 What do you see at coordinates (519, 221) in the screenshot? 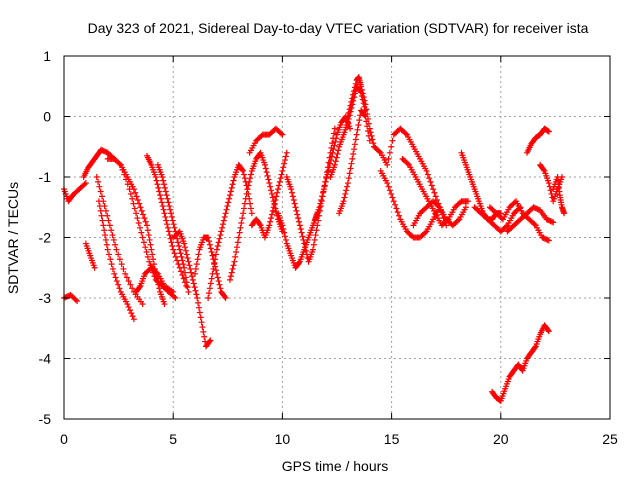
I see `data-series-s30` at bounding box center [519, 221].